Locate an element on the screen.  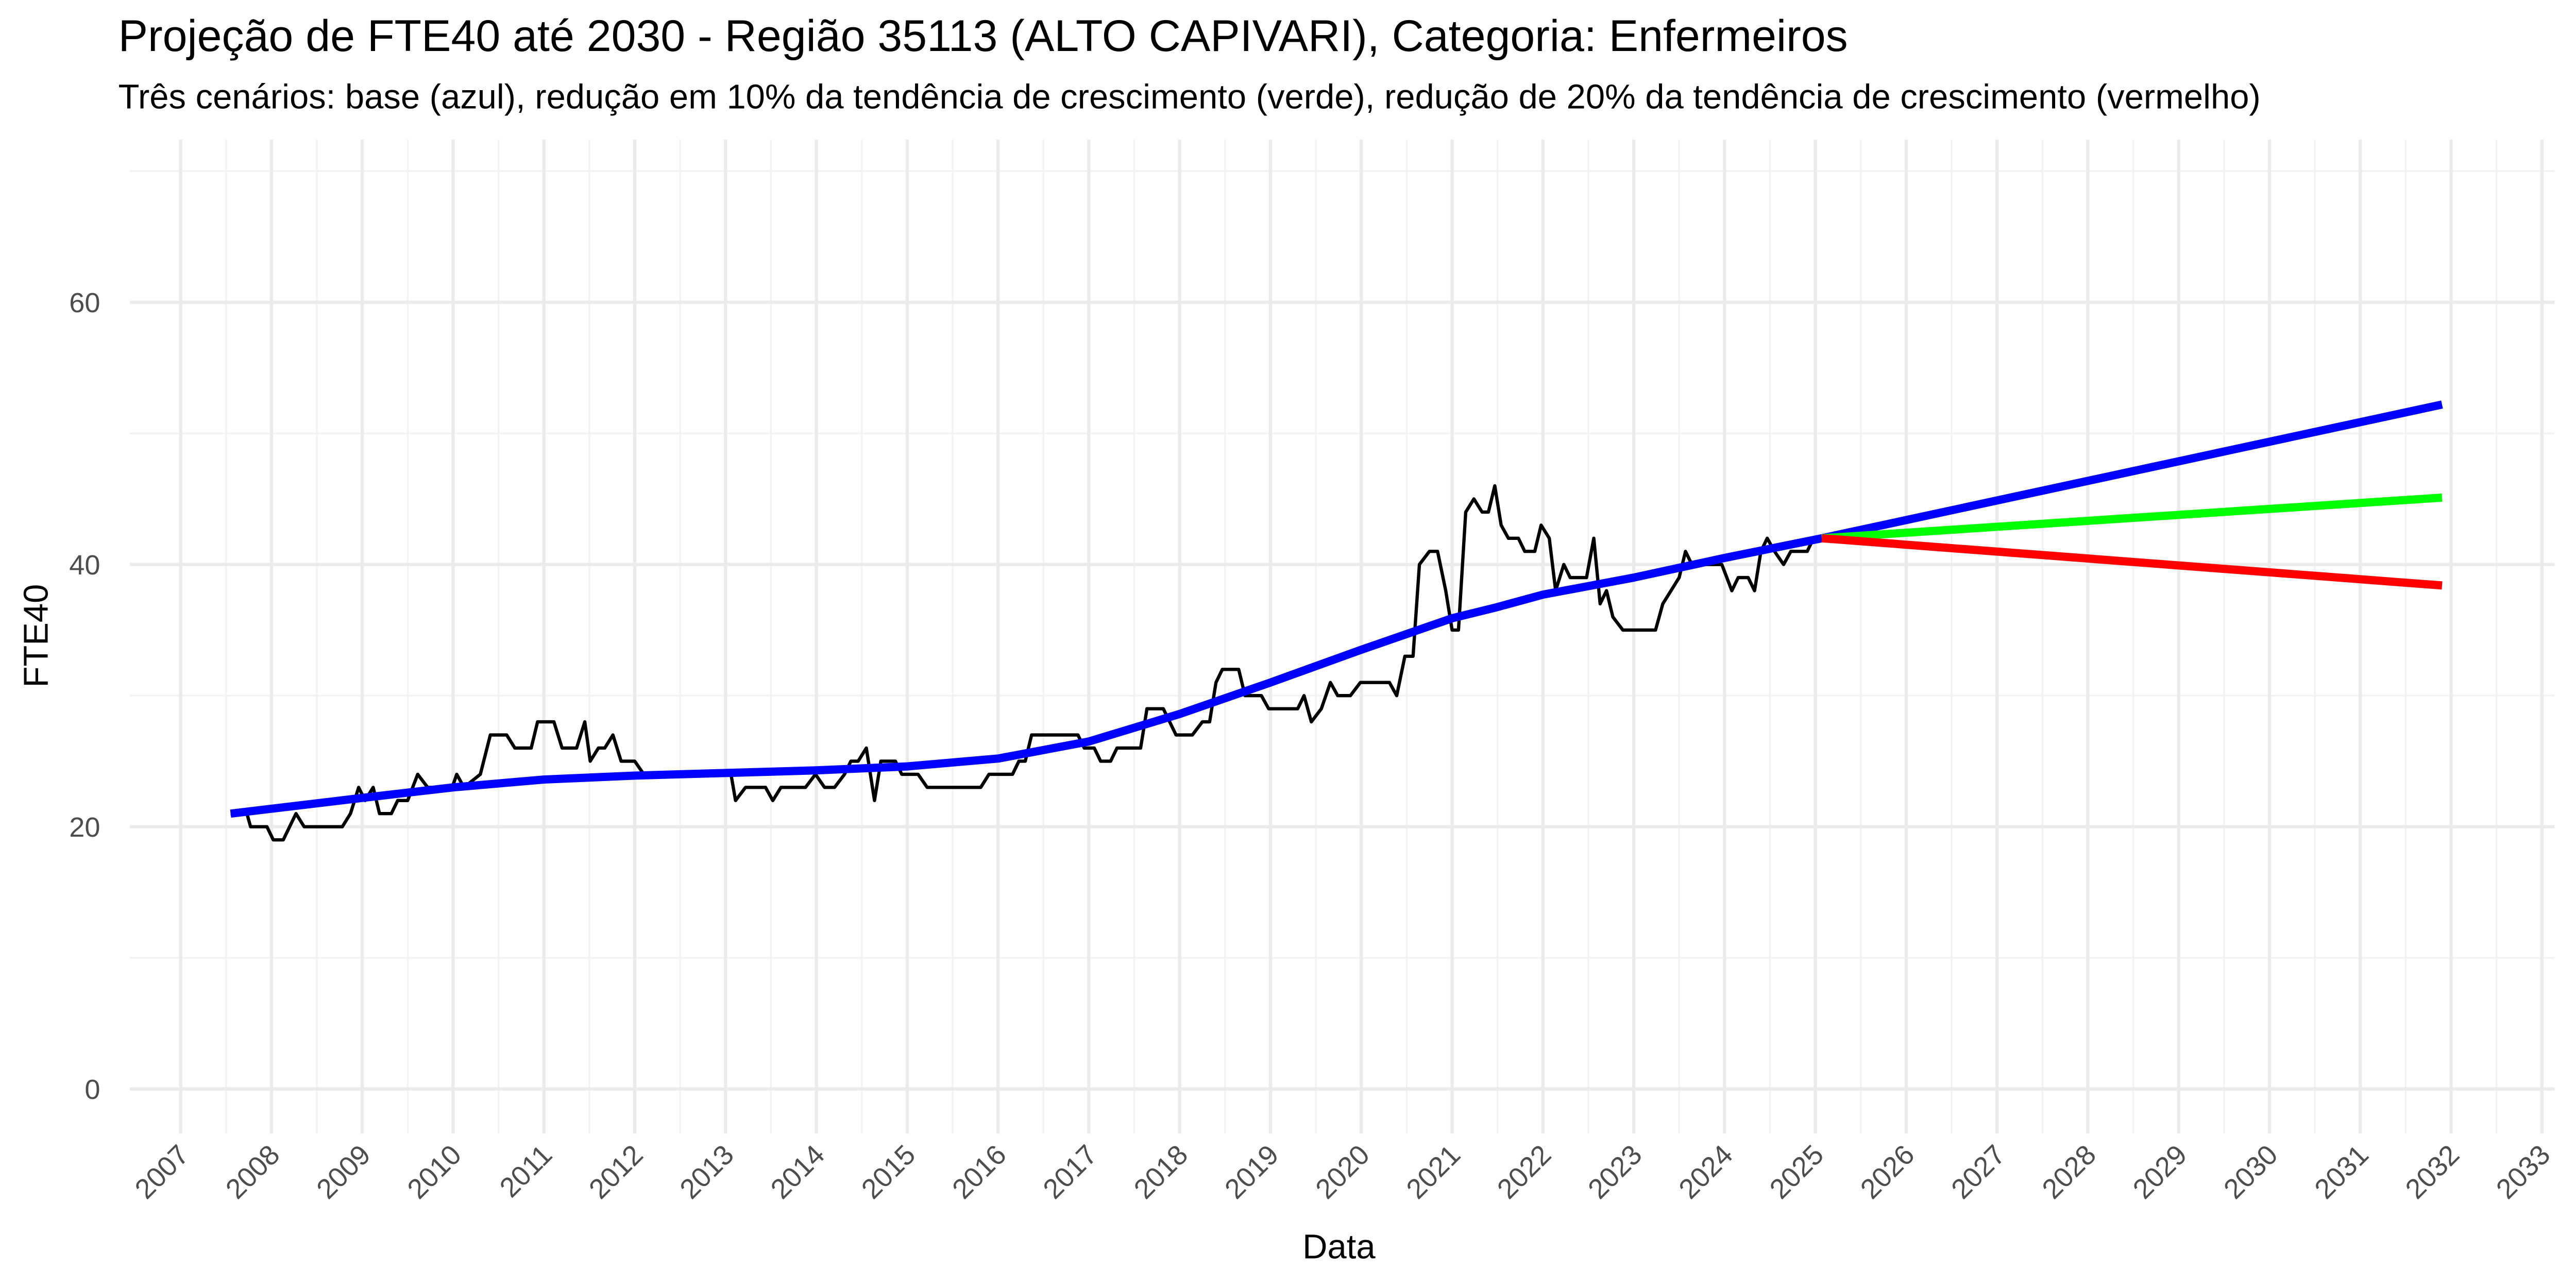
y-tick-label: 60 is located at coordinates (84, 302).